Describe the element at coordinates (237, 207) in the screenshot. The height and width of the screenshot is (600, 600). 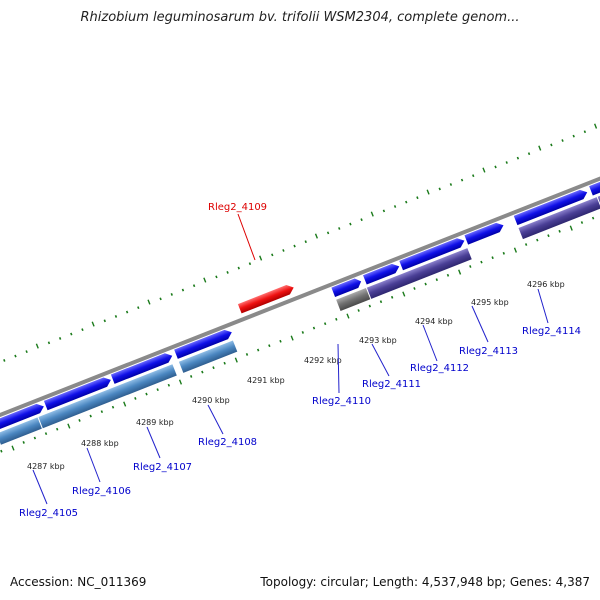
I see `gene-label-rleg2-4109: Rleg2_4109` at that location.